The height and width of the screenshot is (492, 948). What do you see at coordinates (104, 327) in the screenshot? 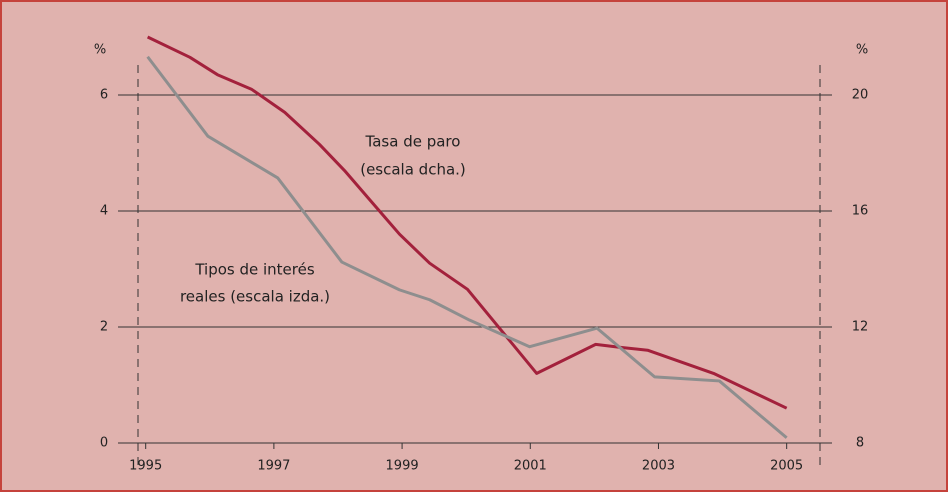
I see `y-tick-label: 2` at bounding box center [104, 327].